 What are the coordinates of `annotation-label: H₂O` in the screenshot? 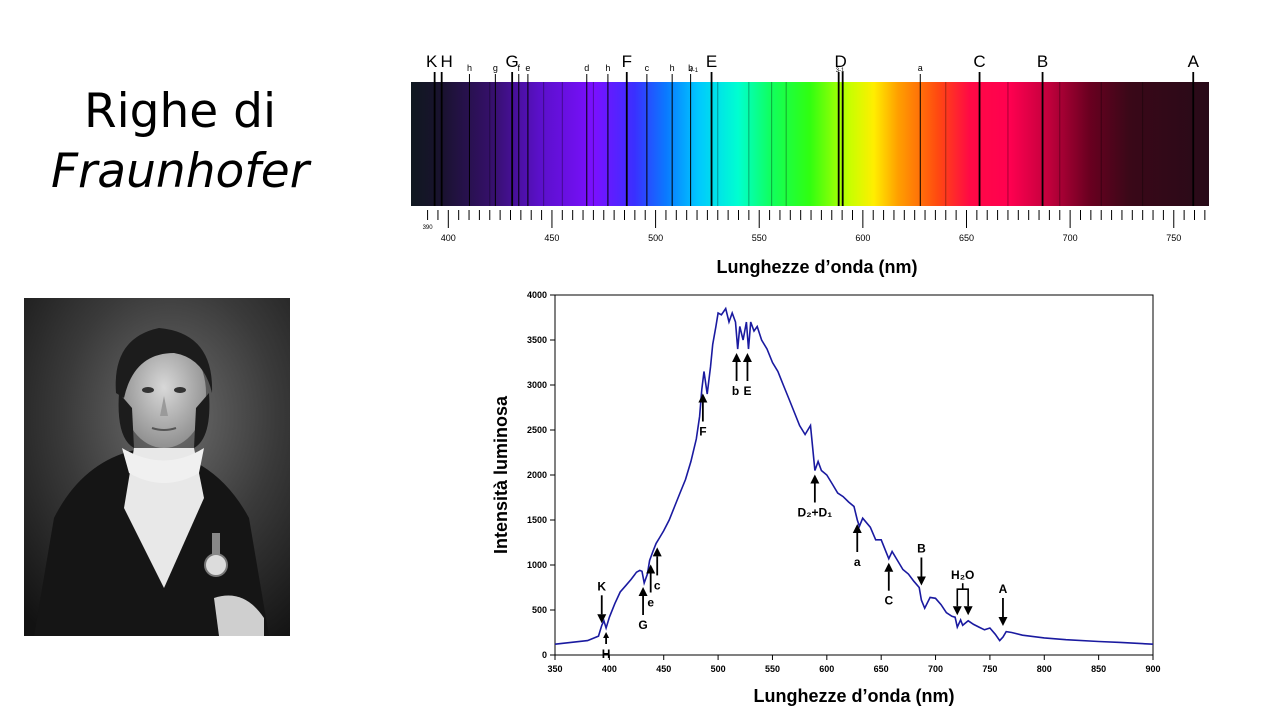 It's located at (962, 575).